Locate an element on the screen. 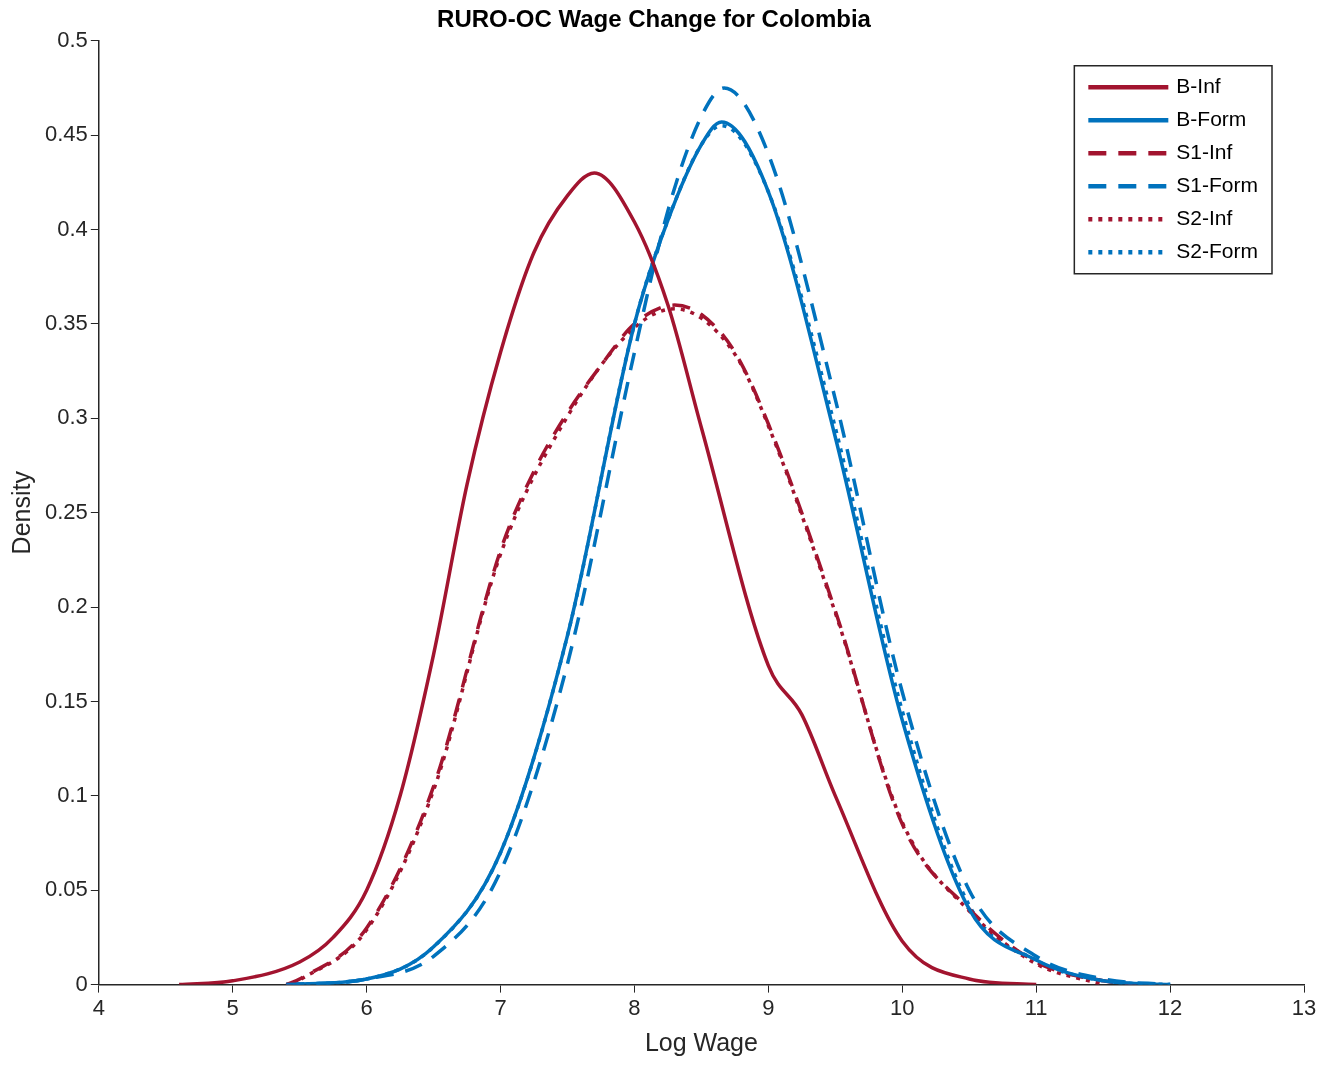 The width and height of the screenshot is (1324, 1067). legend-label: S2-Inf is located at coordinates (1204, 218).